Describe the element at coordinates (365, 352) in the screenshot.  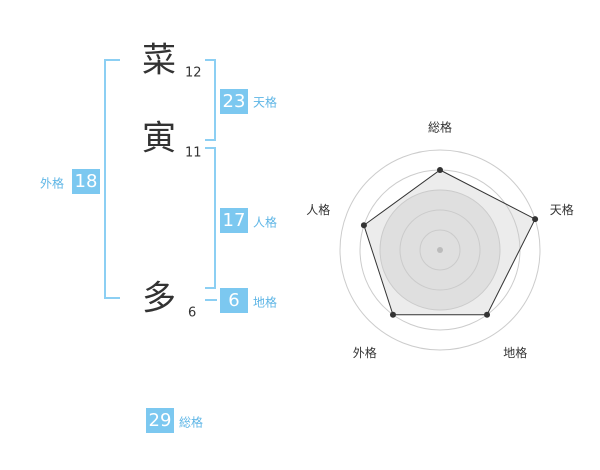
I see `radar-axis-label: 外格` at that location.